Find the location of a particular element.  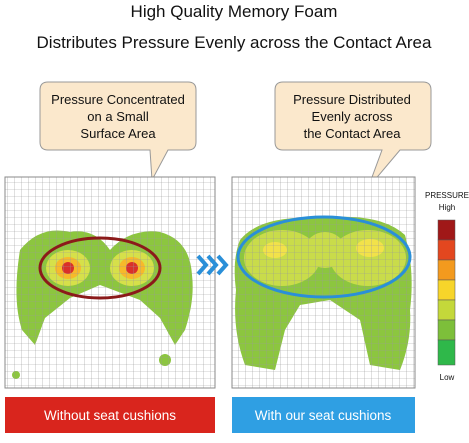

title: High Quality Memory Foam is located at coordinates (234, 11).